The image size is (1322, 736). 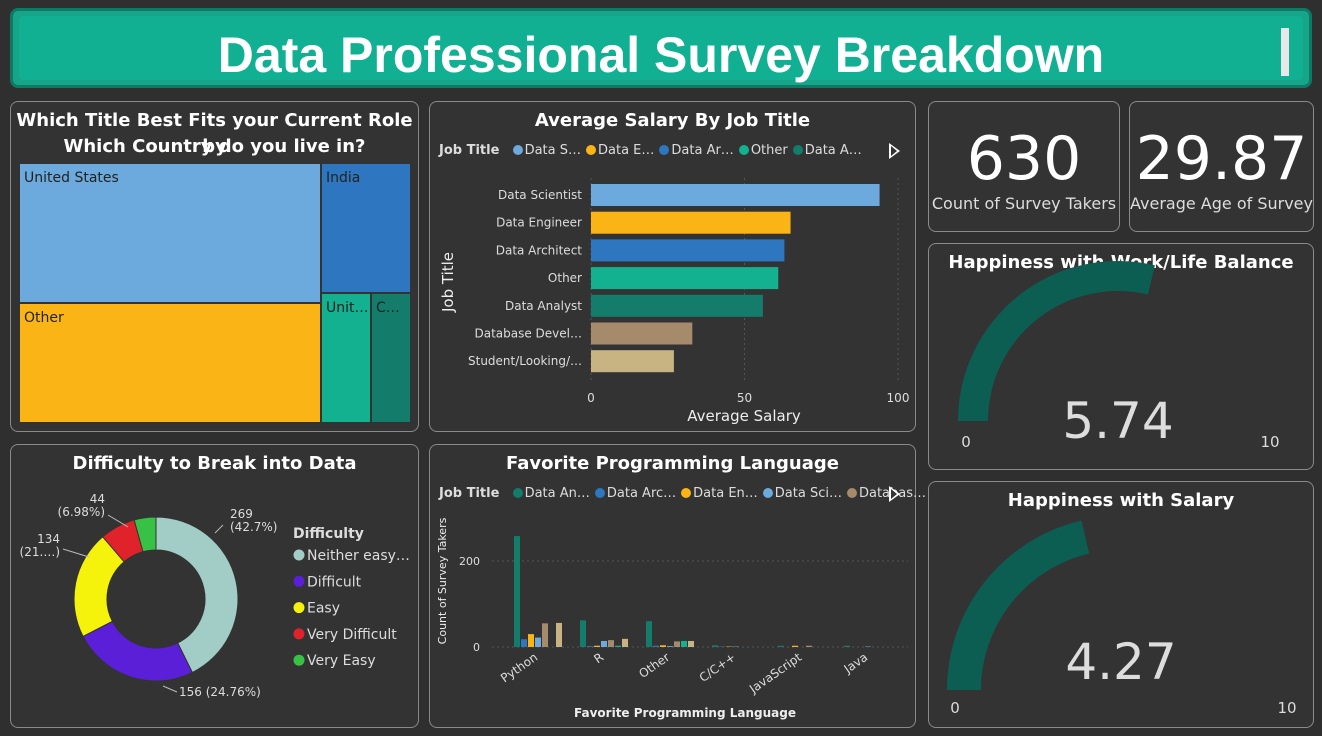 I want to click on x-axis-label: Average Salary, so click(x=744, y=416).